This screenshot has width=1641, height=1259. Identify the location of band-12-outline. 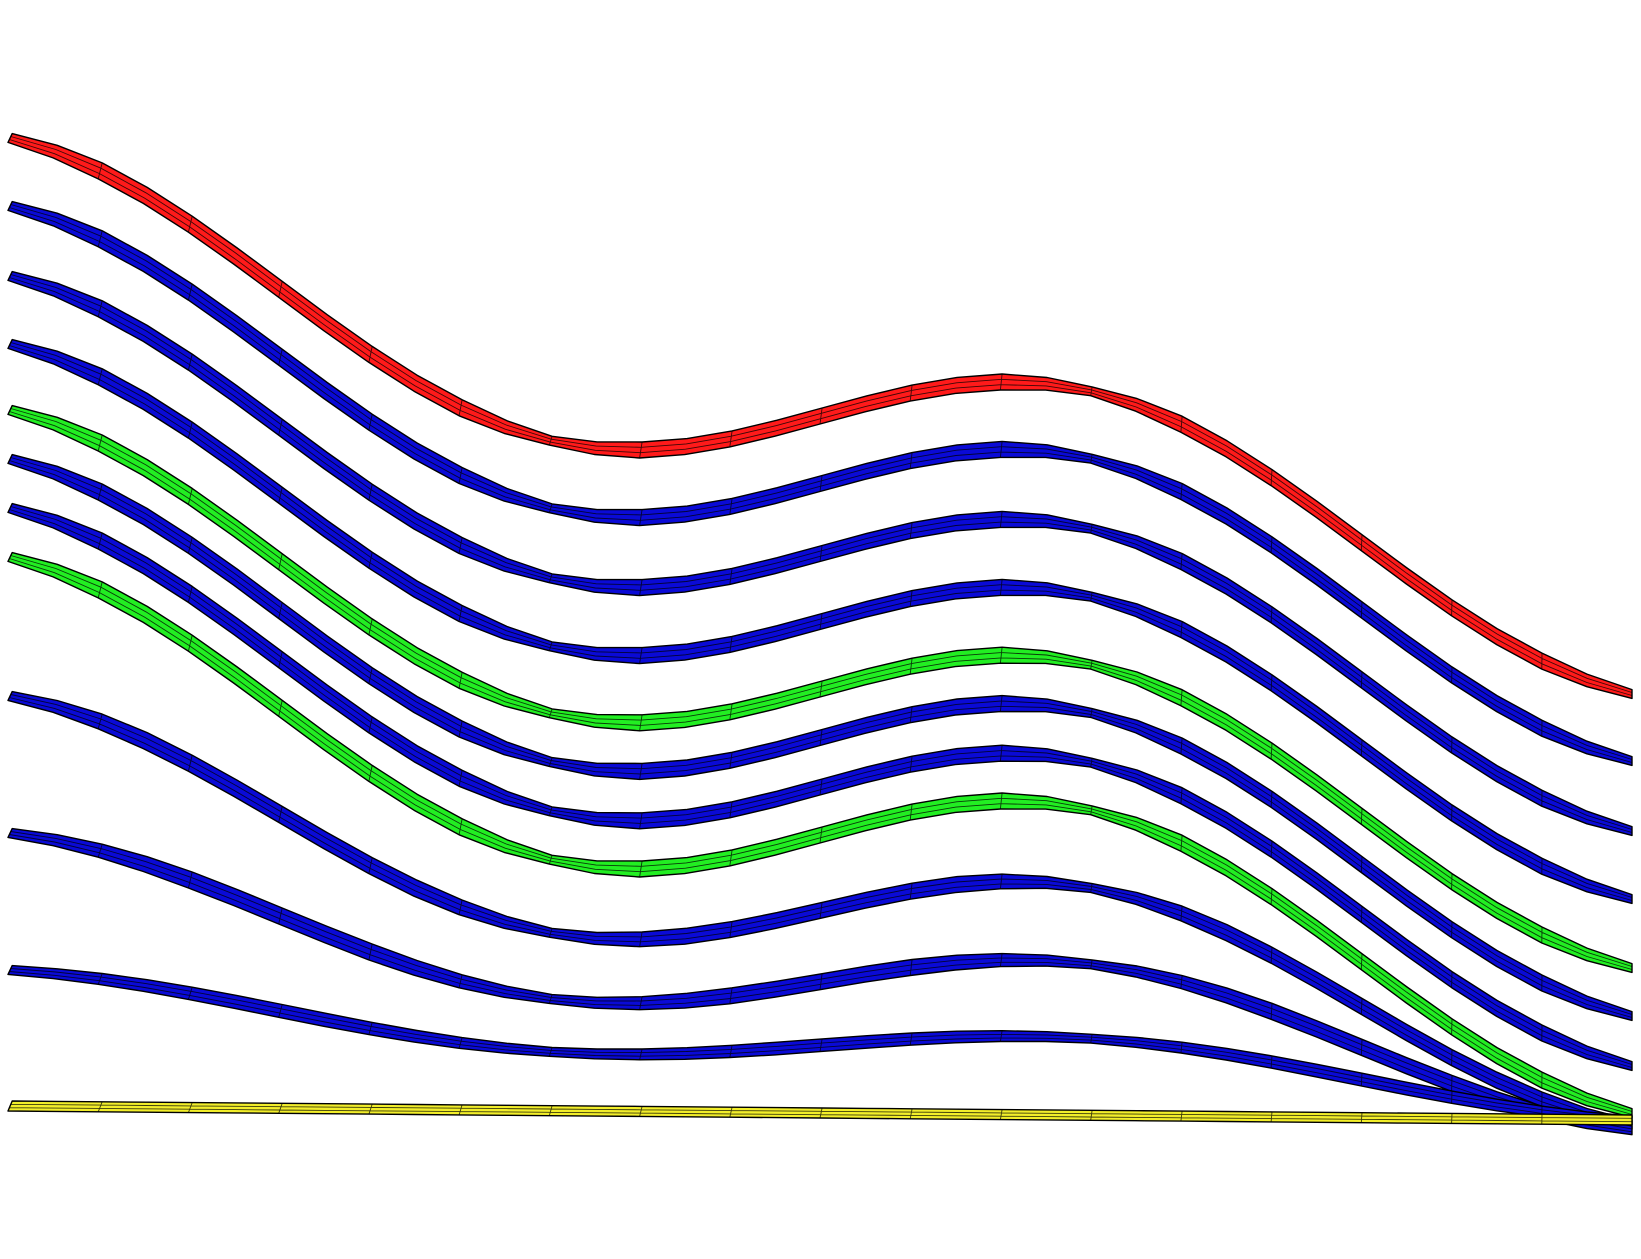
(820, 1113).